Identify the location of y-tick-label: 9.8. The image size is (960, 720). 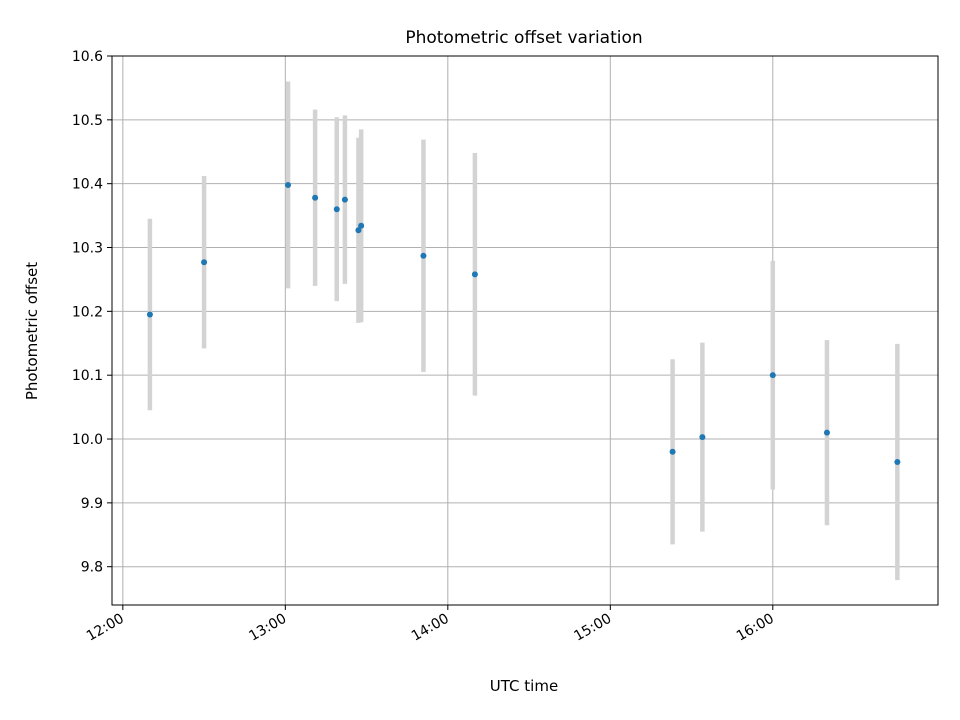
(92, 568).